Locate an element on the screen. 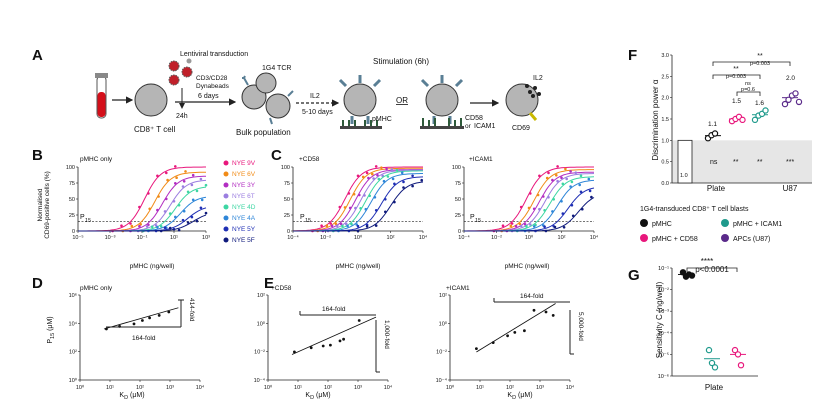 Image resolution: width=839 pixels, height=420 pixels. ns-label: ns is located at coordinates (714, 162).